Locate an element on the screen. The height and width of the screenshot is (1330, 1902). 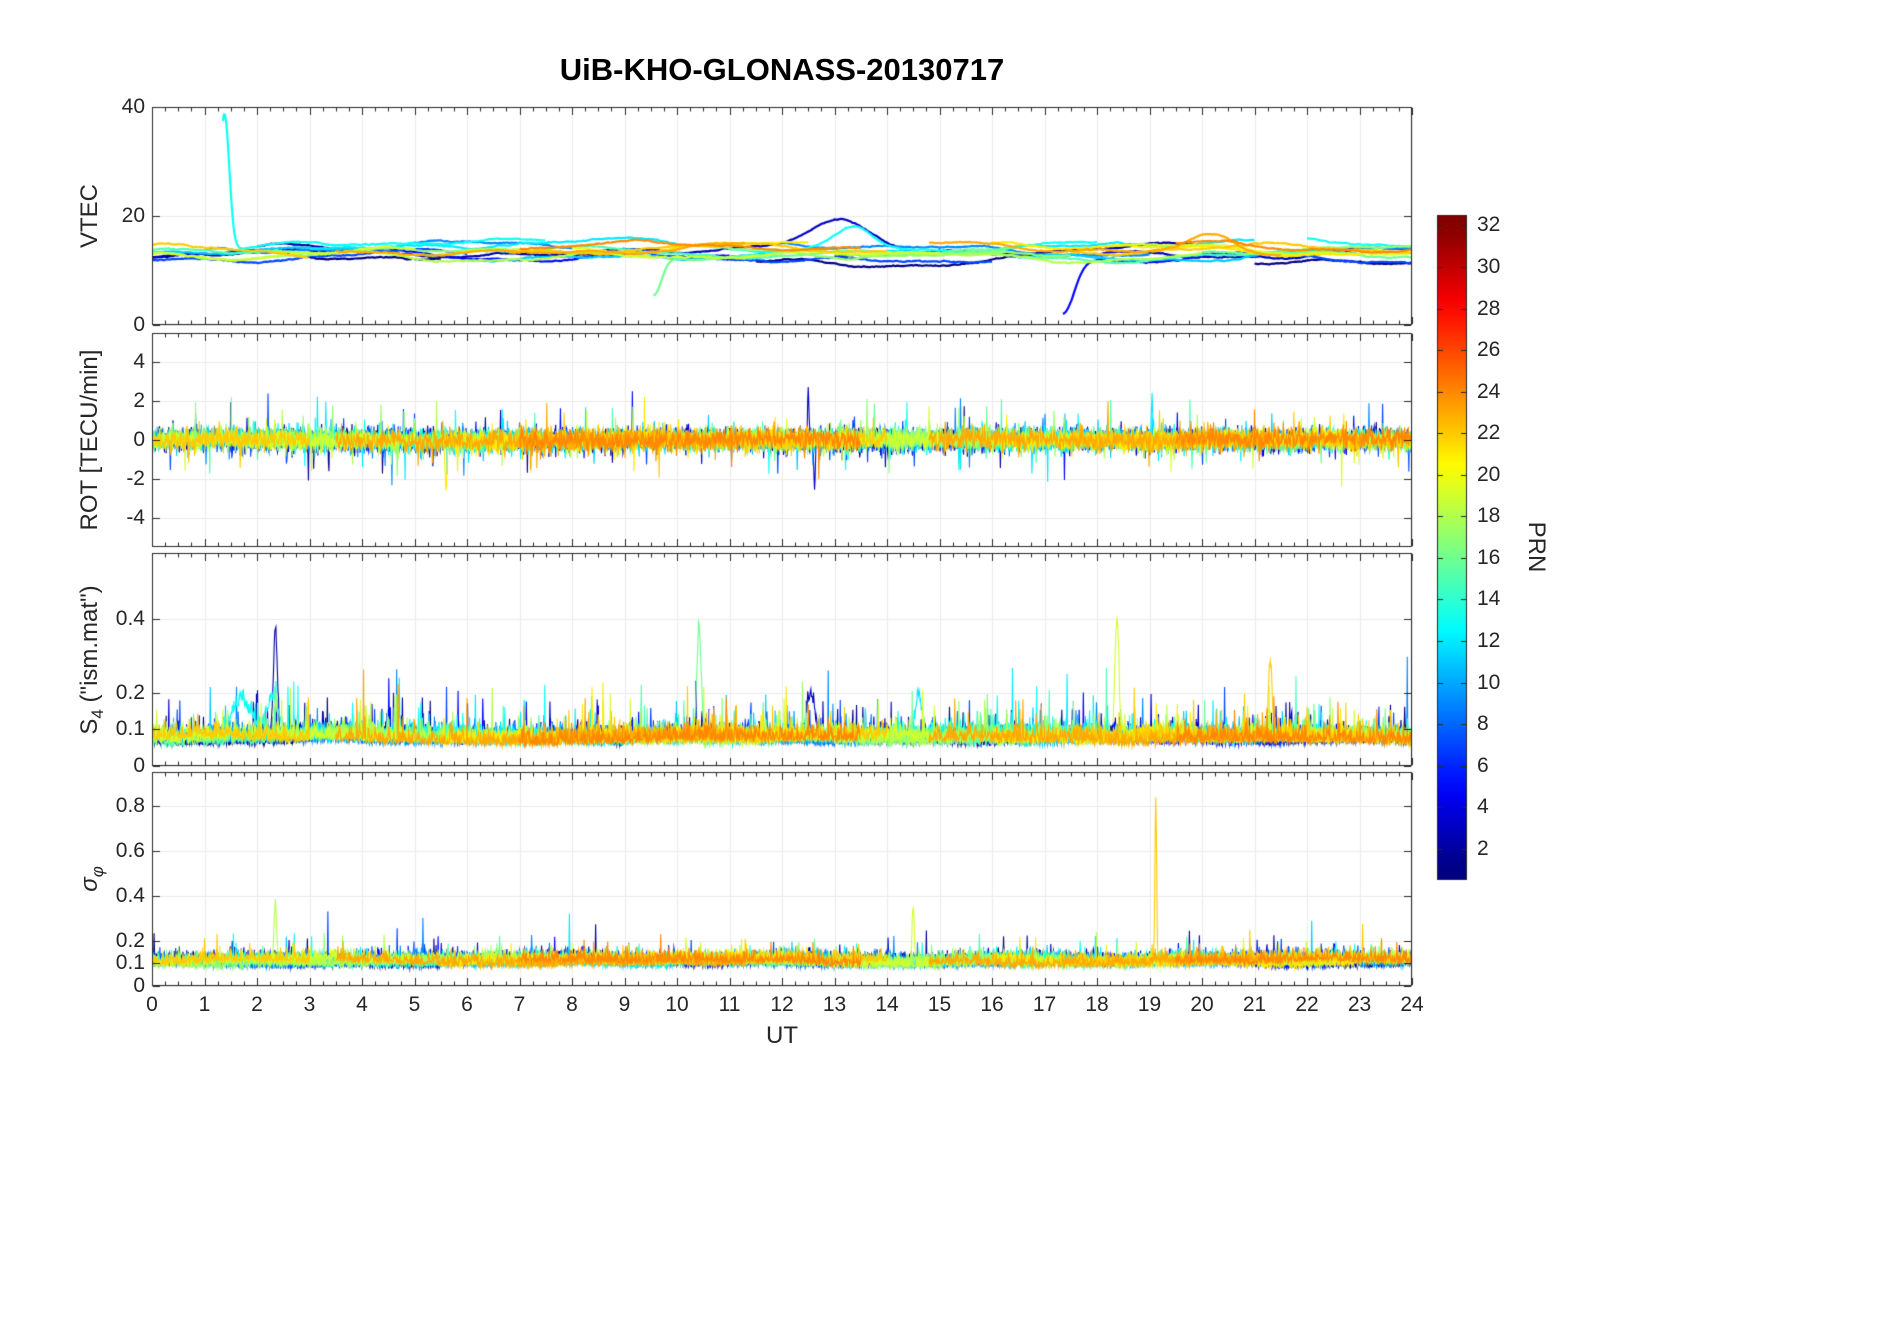
colorbar-tick-label: 32 is located at coordinates (1489, 225).